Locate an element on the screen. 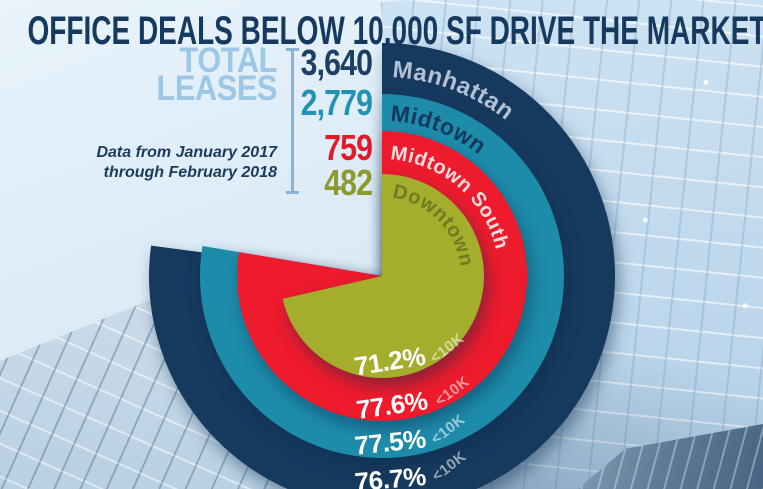  total-leases-heading: TOTAL LEASES is located at coordinates (216, 75).